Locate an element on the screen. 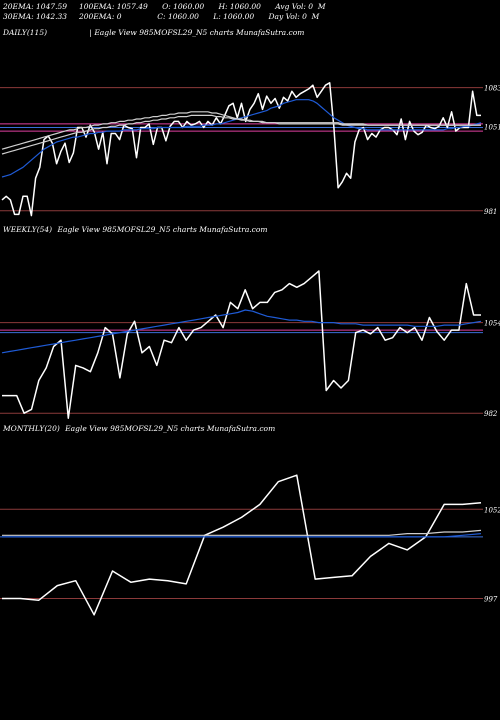  monthly-y-tick-label: 1052 is located at coordinates (492, 510).